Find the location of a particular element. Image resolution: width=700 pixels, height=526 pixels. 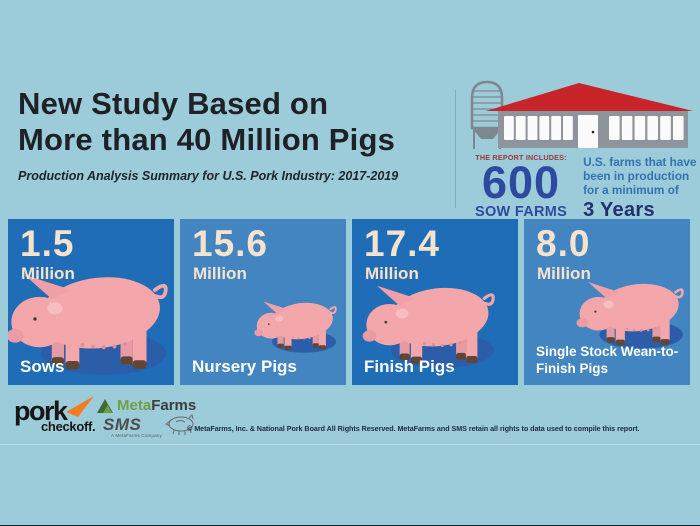

stat-label: Single Stock Wean-to-Finish Pigs is located at coordinates (607, 360).